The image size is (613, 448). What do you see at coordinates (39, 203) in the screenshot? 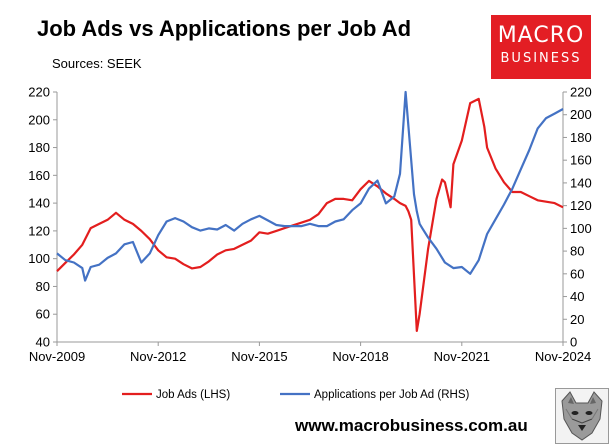
I see `y-left-tick-label: 140` at bounding box center [39, 203].